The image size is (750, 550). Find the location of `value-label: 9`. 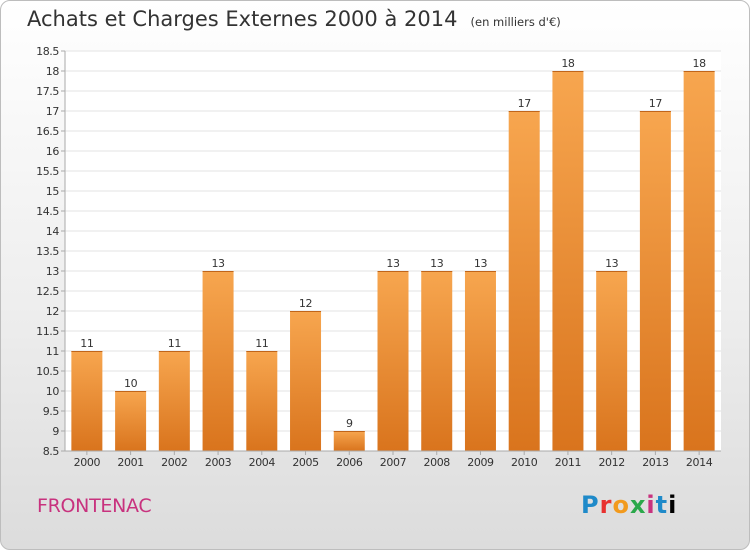

value-label: 9 is located at coordinates (349, 423).